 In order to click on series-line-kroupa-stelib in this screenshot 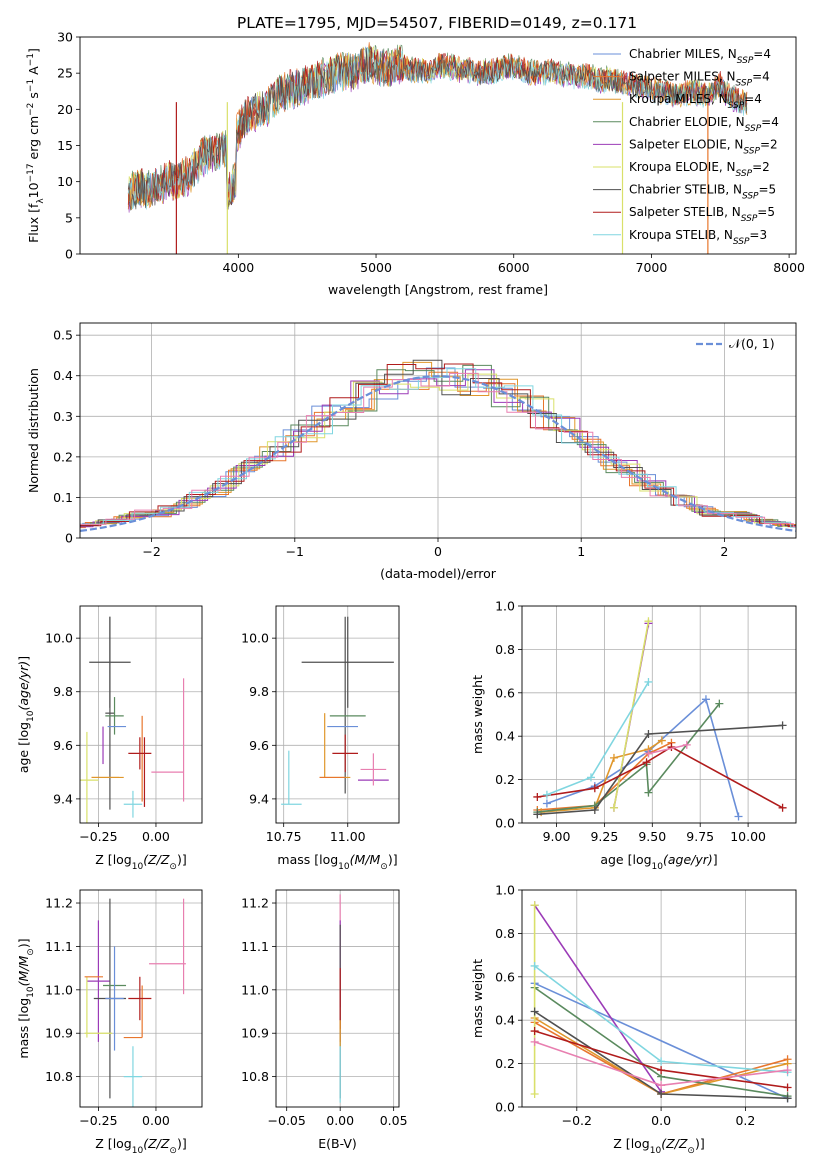, I will do `click(598, 738)`.